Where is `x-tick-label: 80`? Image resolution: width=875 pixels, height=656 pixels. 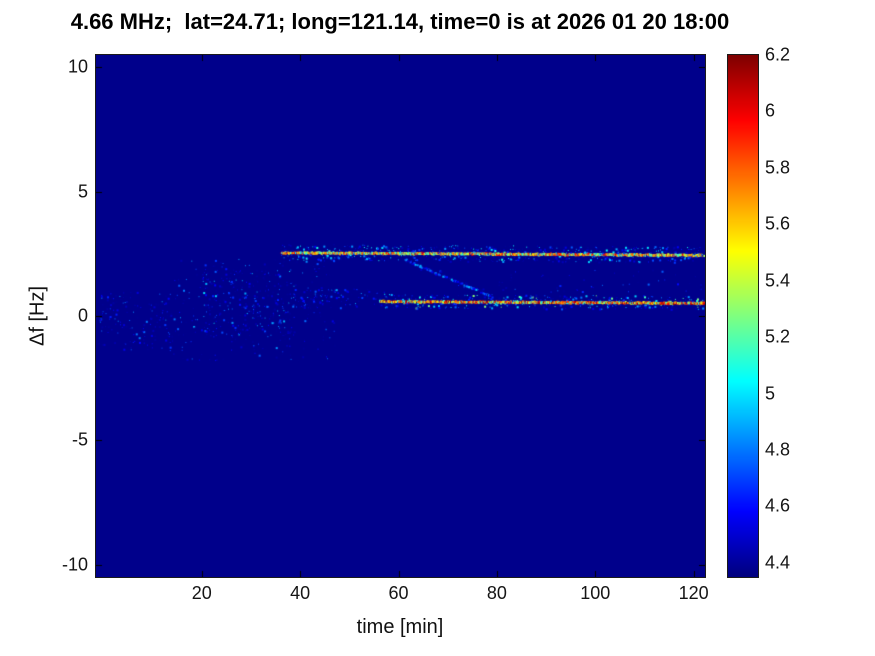 x-tick-label: 80 is located at coordinates (496, 593).